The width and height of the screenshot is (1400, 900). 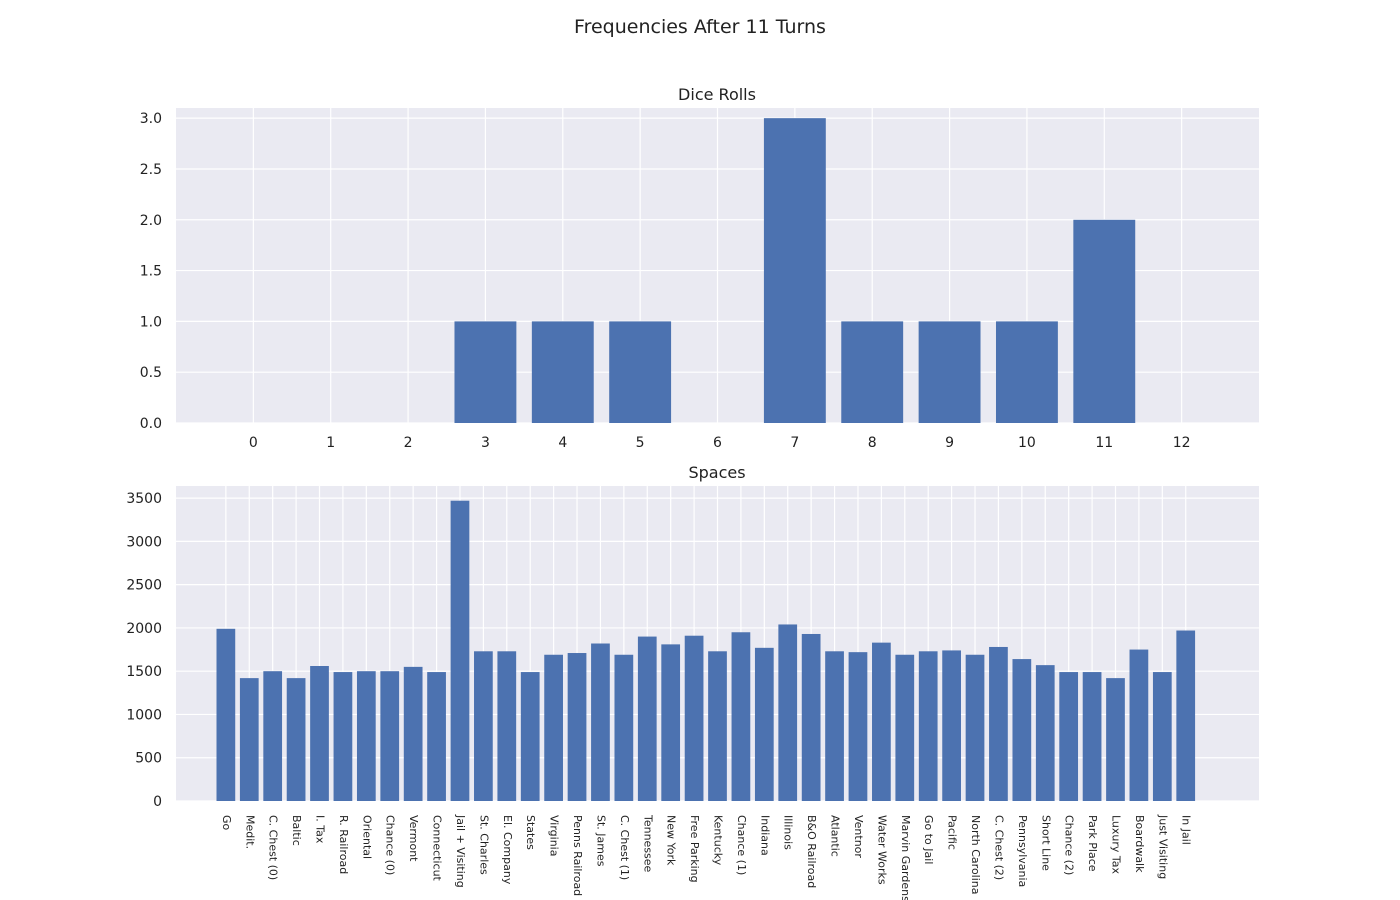 I want to click on dice-rolls-y-ticks: 0.0 0.5 1.0 1.5 2.0 2.5 3.0, so click(x=151, y=271).